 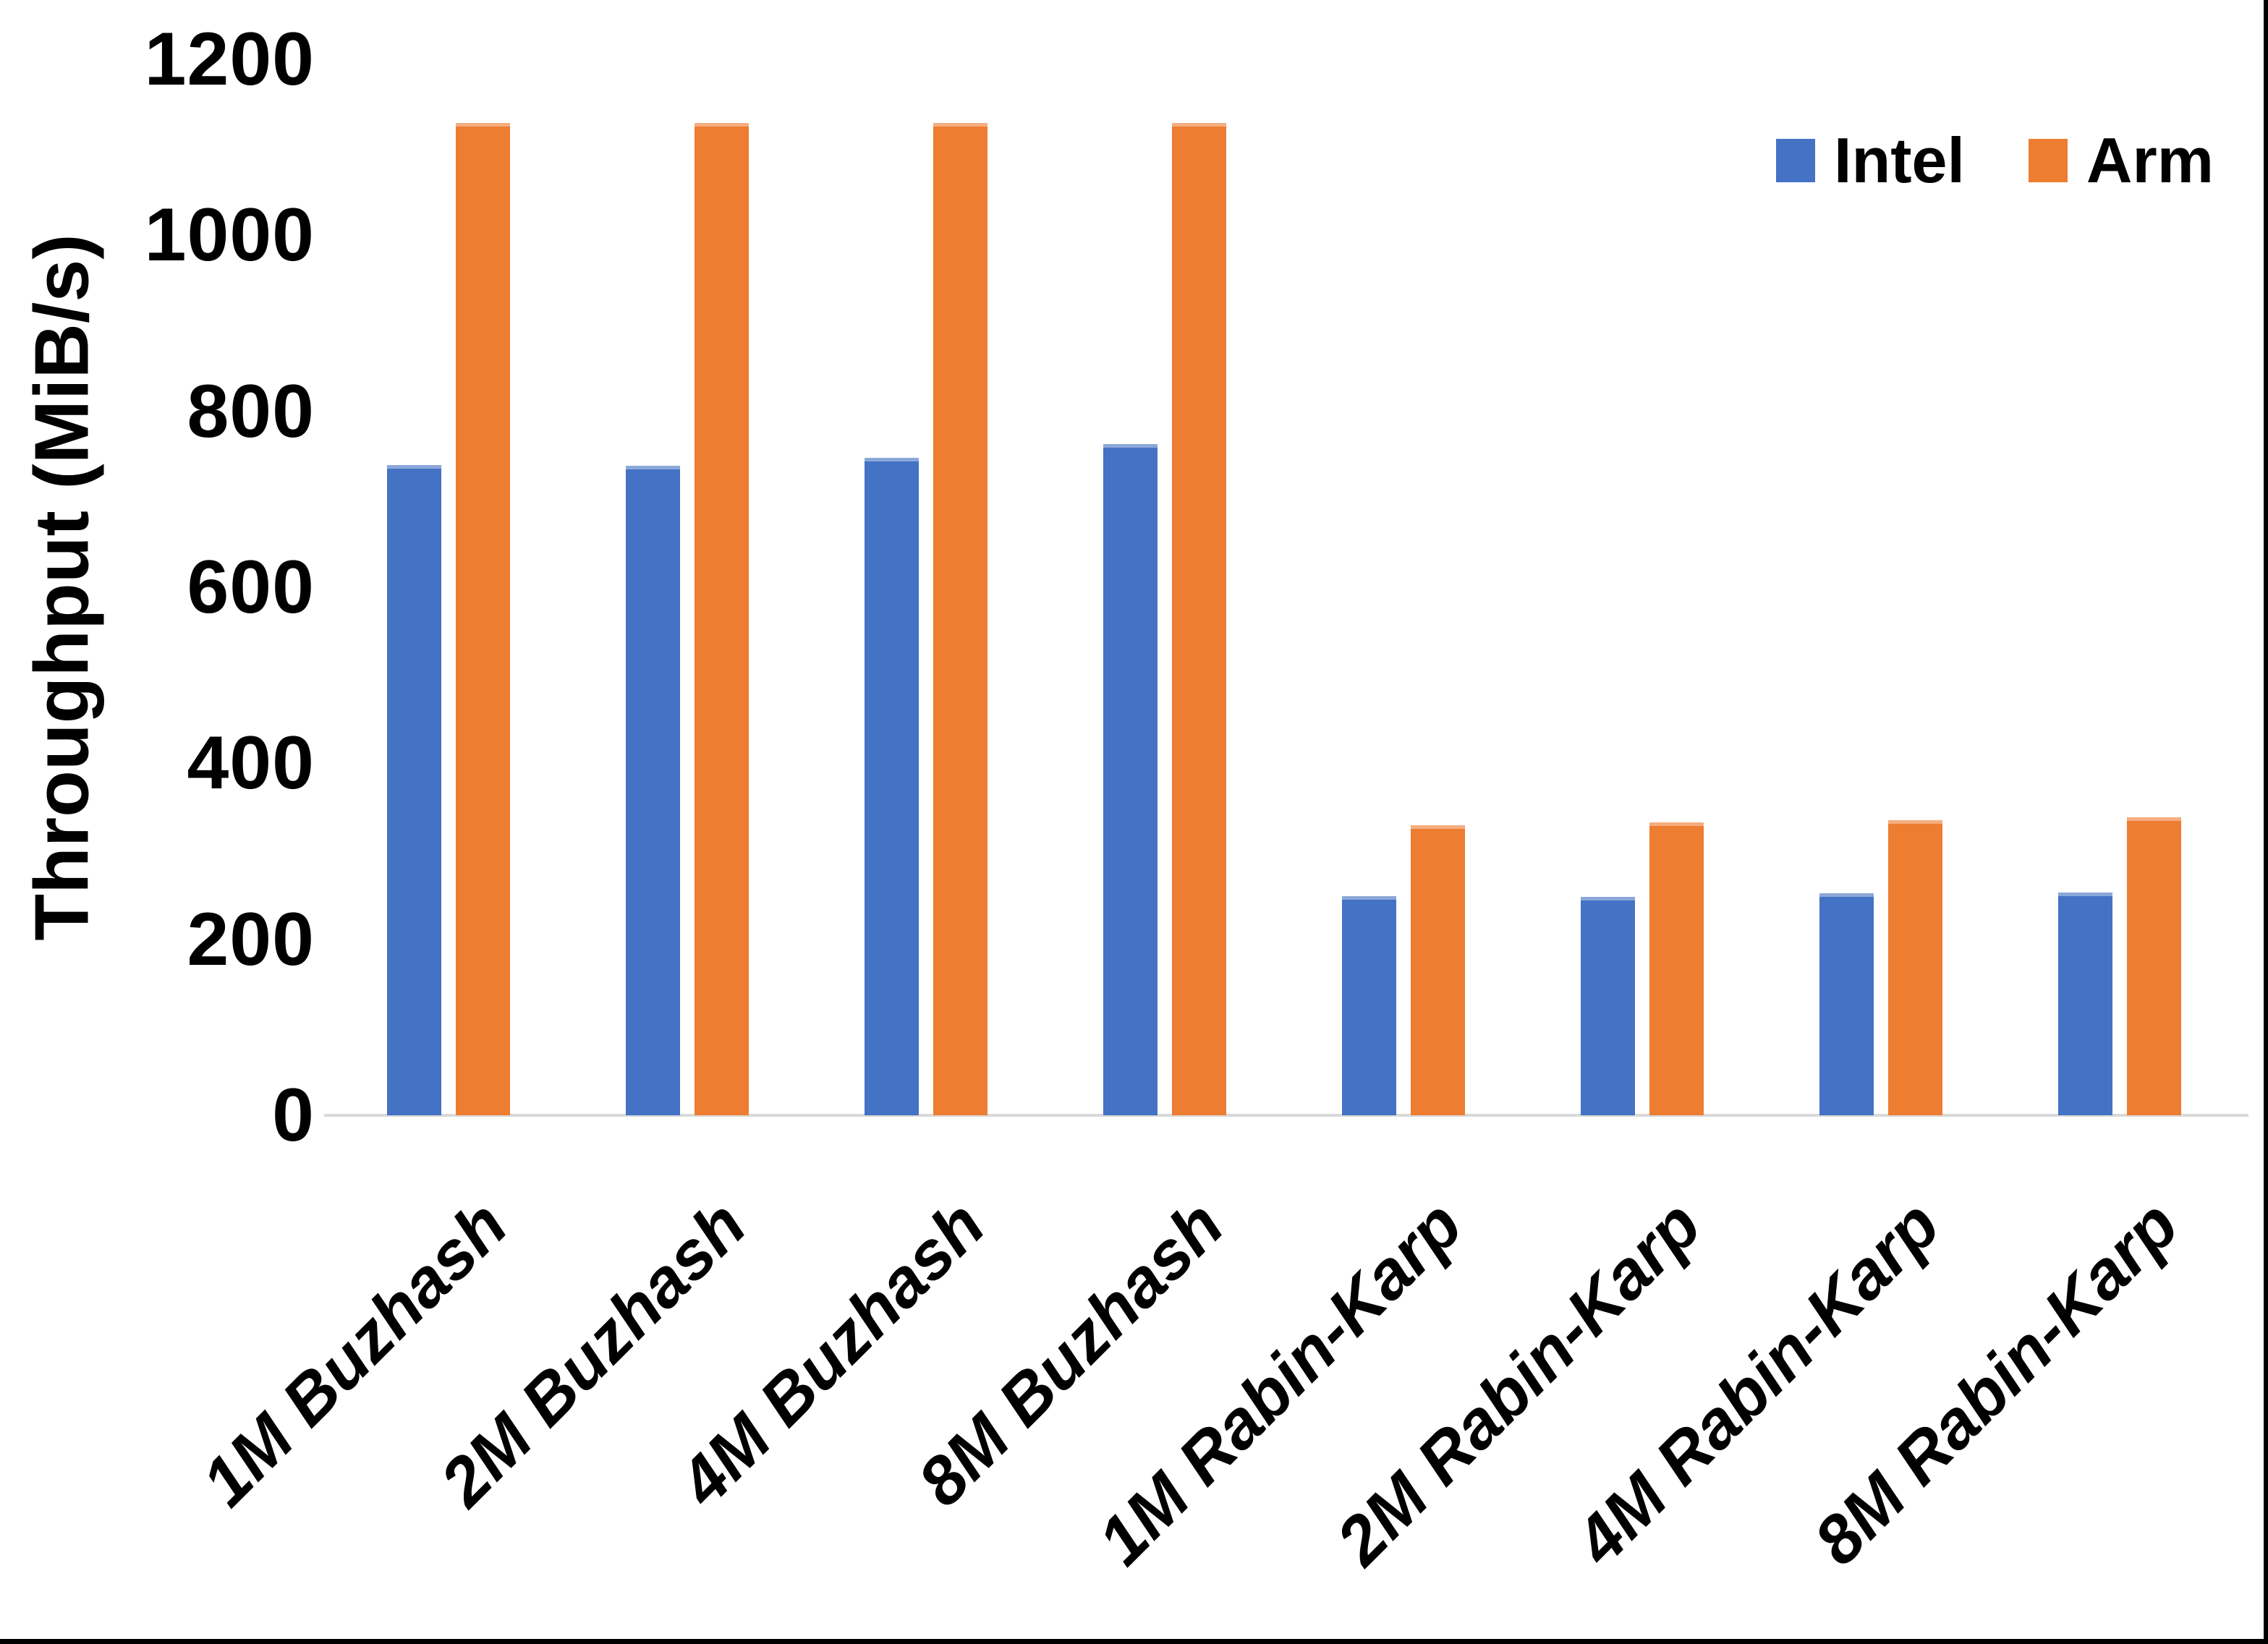 What do you see at coordinates (1403, 587) in the screenshot?
I see `bar-group-1m-rabin-karp` at bounding box center [1403, 587].